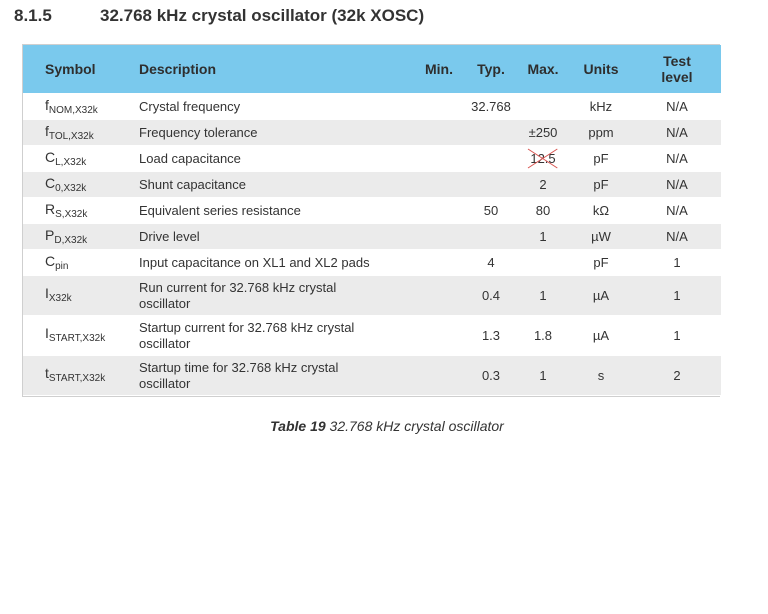 The width and height of the screenshot is (768, 614). Describe the element at coordinates (491, 210) in the screenshot. I see `typ-cell: 50` at that location.